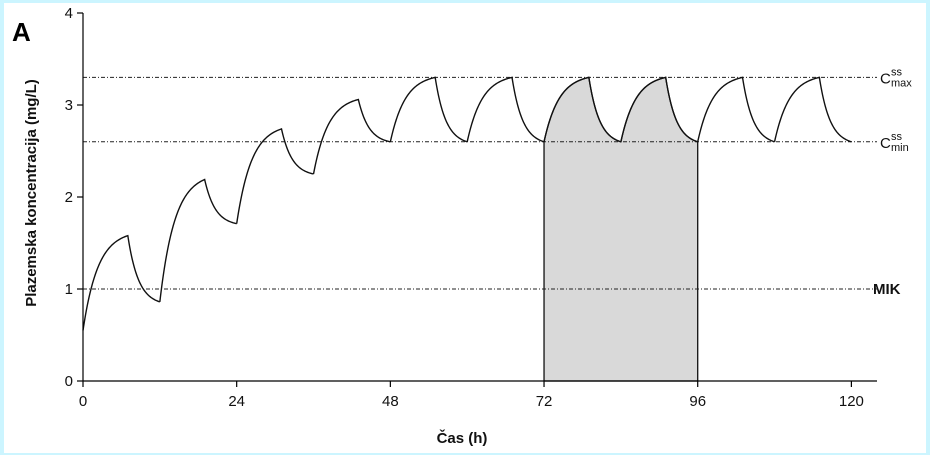  Describe the element at coordinates (69, 105) in the screenshot. I see `y-tick-label-3: 3` at that location.